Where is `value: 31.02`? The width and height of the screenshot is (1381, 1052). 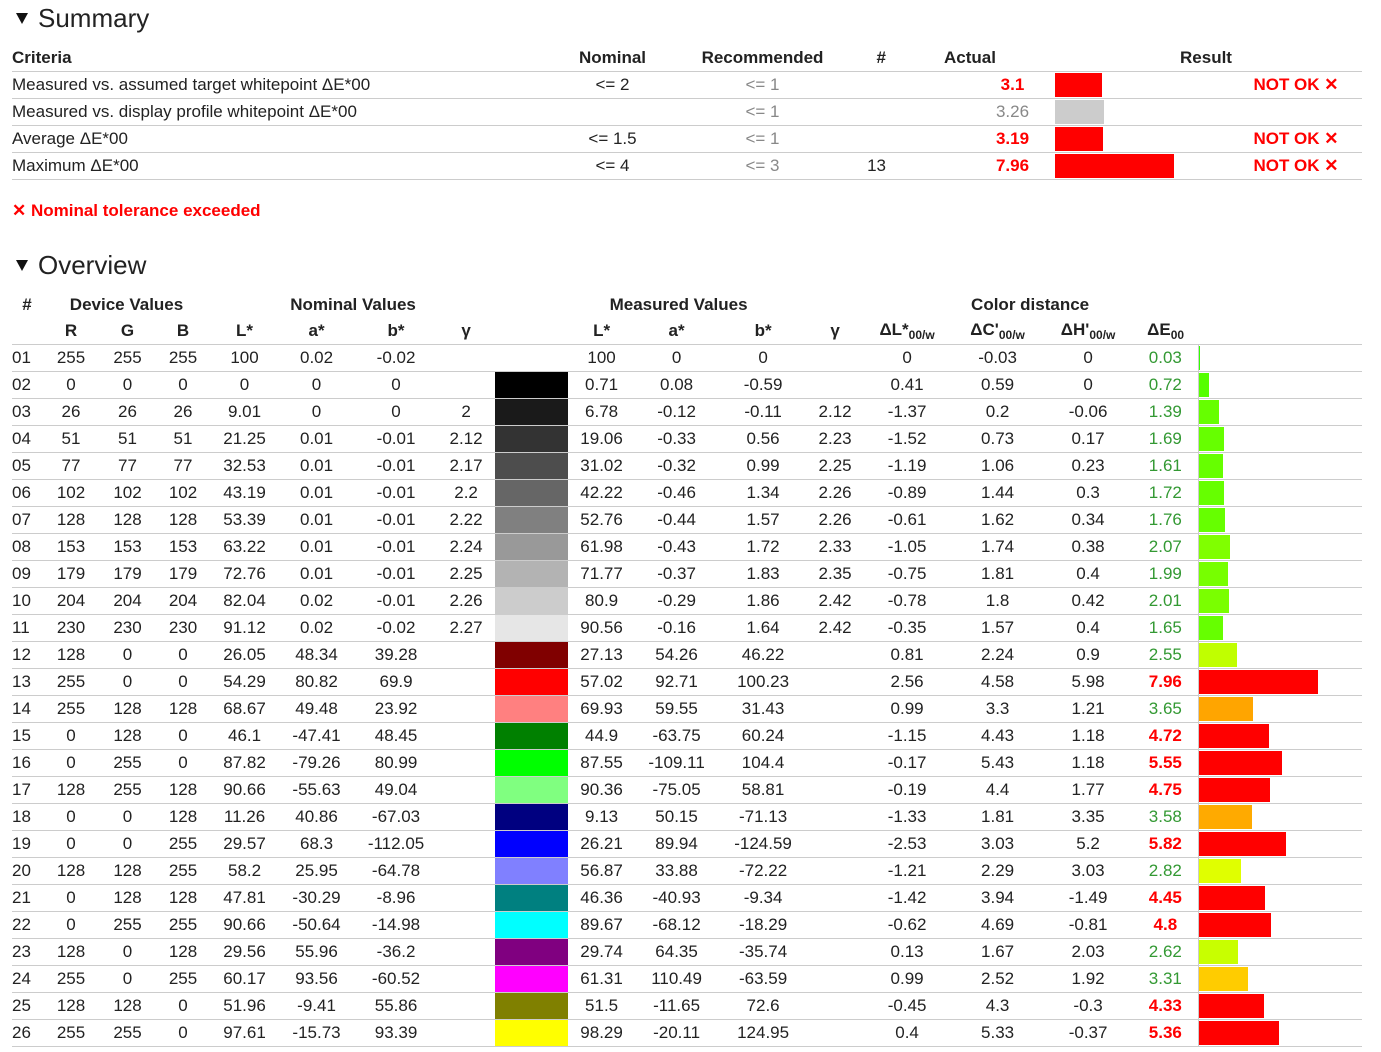 value: 31.02 is located at coordinates (602, 466).